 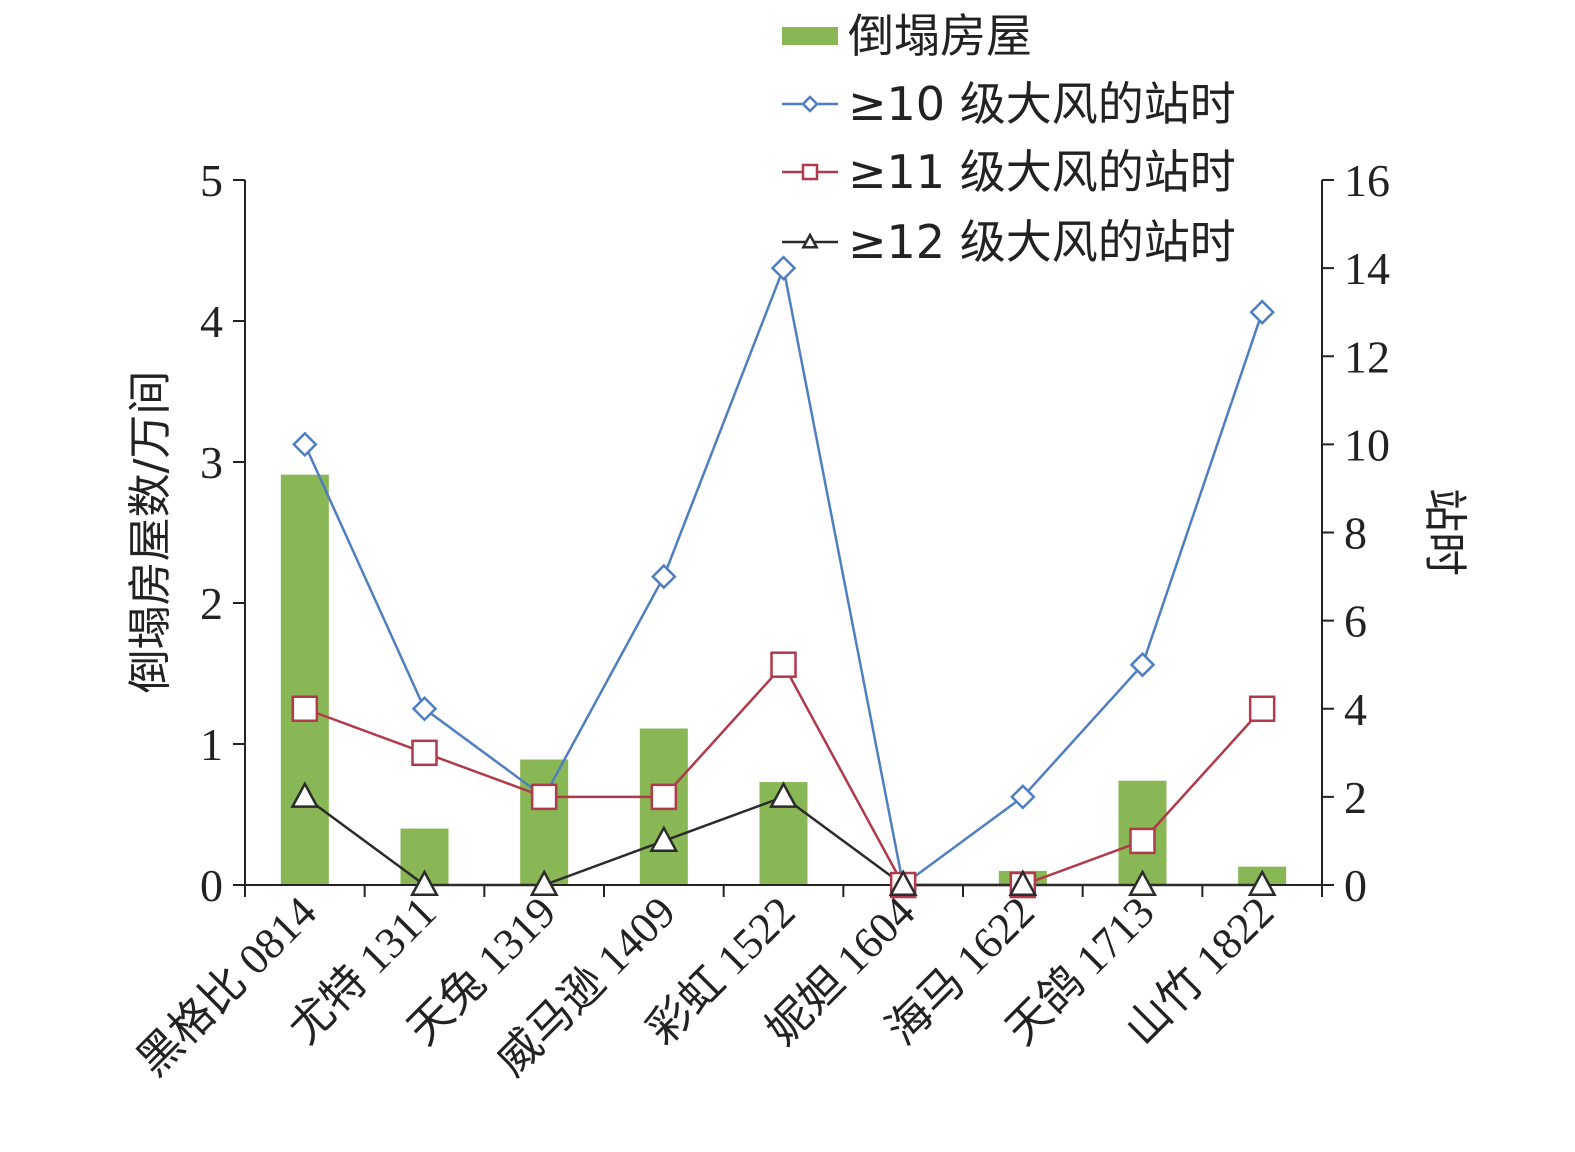 What do you see at coordinates (211, 321) in the screenshot?
I see `y-left-tick-label-4: 4` at bounding box center [211, 321].